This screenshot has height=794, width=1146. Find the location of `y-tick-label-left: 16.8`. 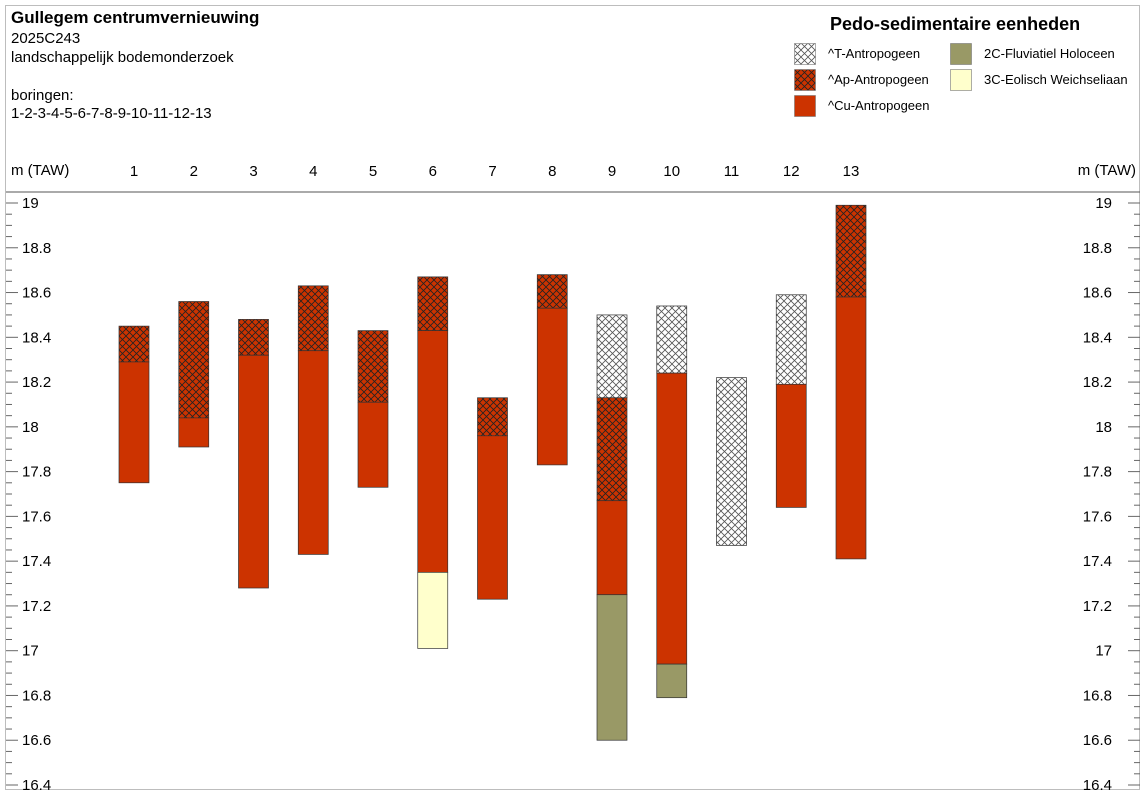

y-tick-label-left: 16.8 is located at coordinates (36, 695).